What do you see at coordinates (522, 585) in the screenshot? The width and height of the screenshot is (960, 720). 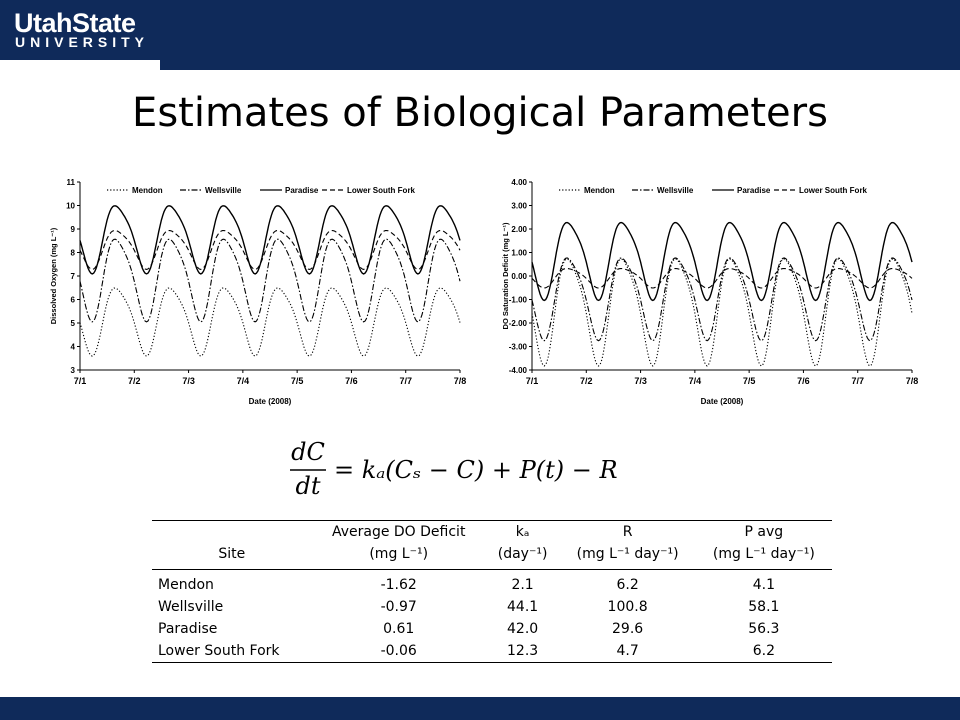 I see `cell-ka: 2.1` at bounding box center [522, 585].